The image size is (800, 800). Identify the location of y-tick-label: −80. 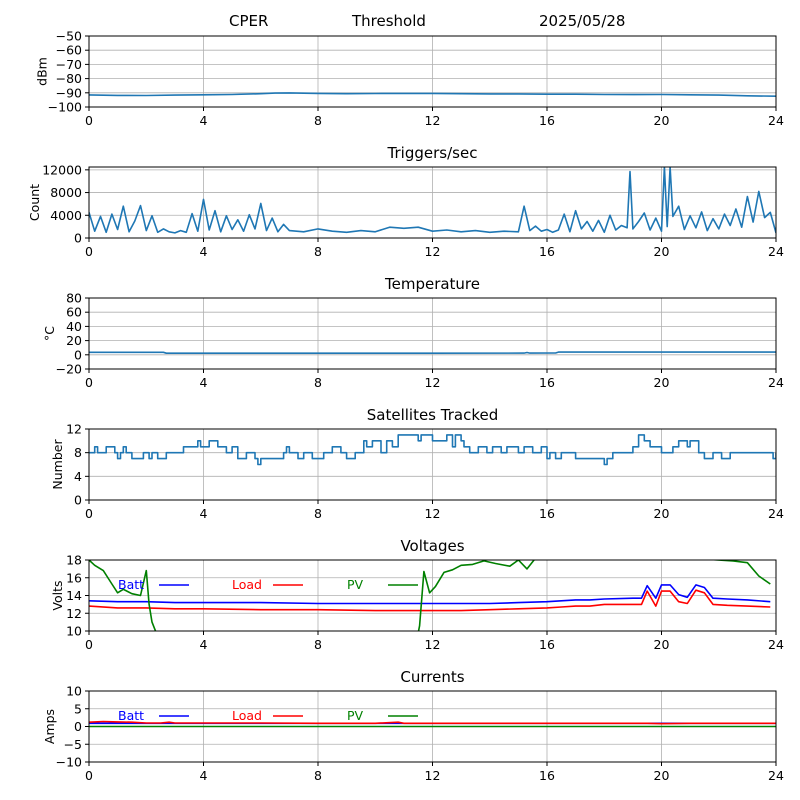
(69, 78).